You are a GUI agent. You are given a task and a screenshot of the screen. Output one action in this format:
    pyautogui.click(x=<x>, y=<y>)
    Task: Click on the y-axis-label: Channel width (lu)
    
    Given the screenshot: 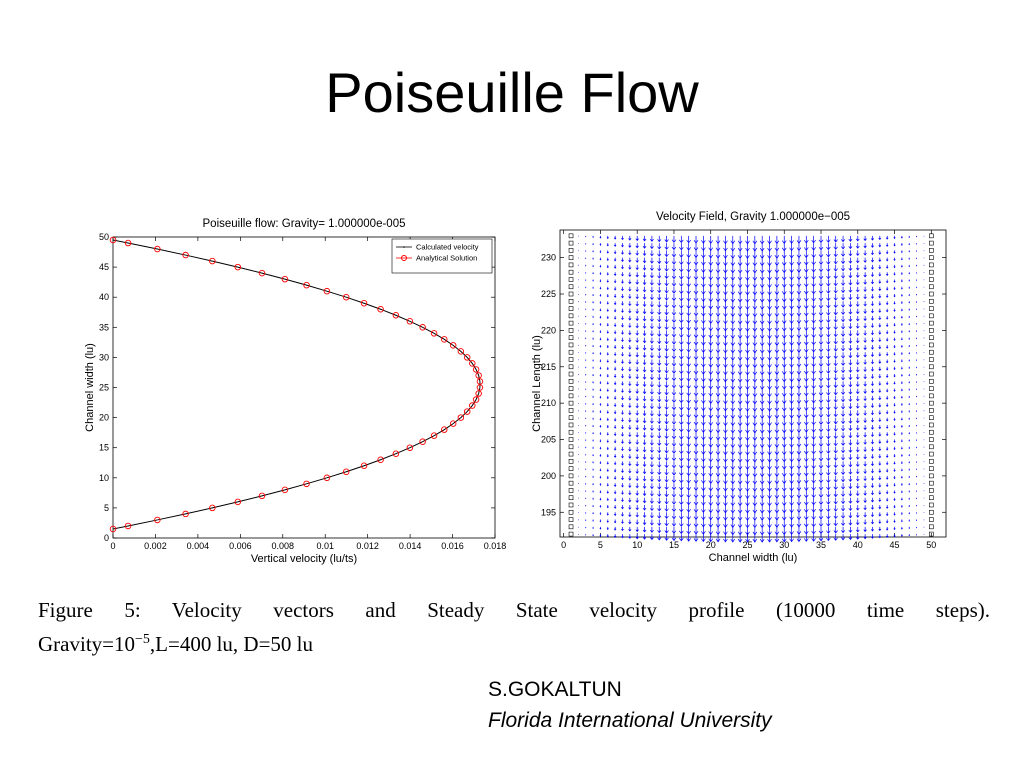 What is the action you would take?
    pyautogui.click(x=90, y=387)
    